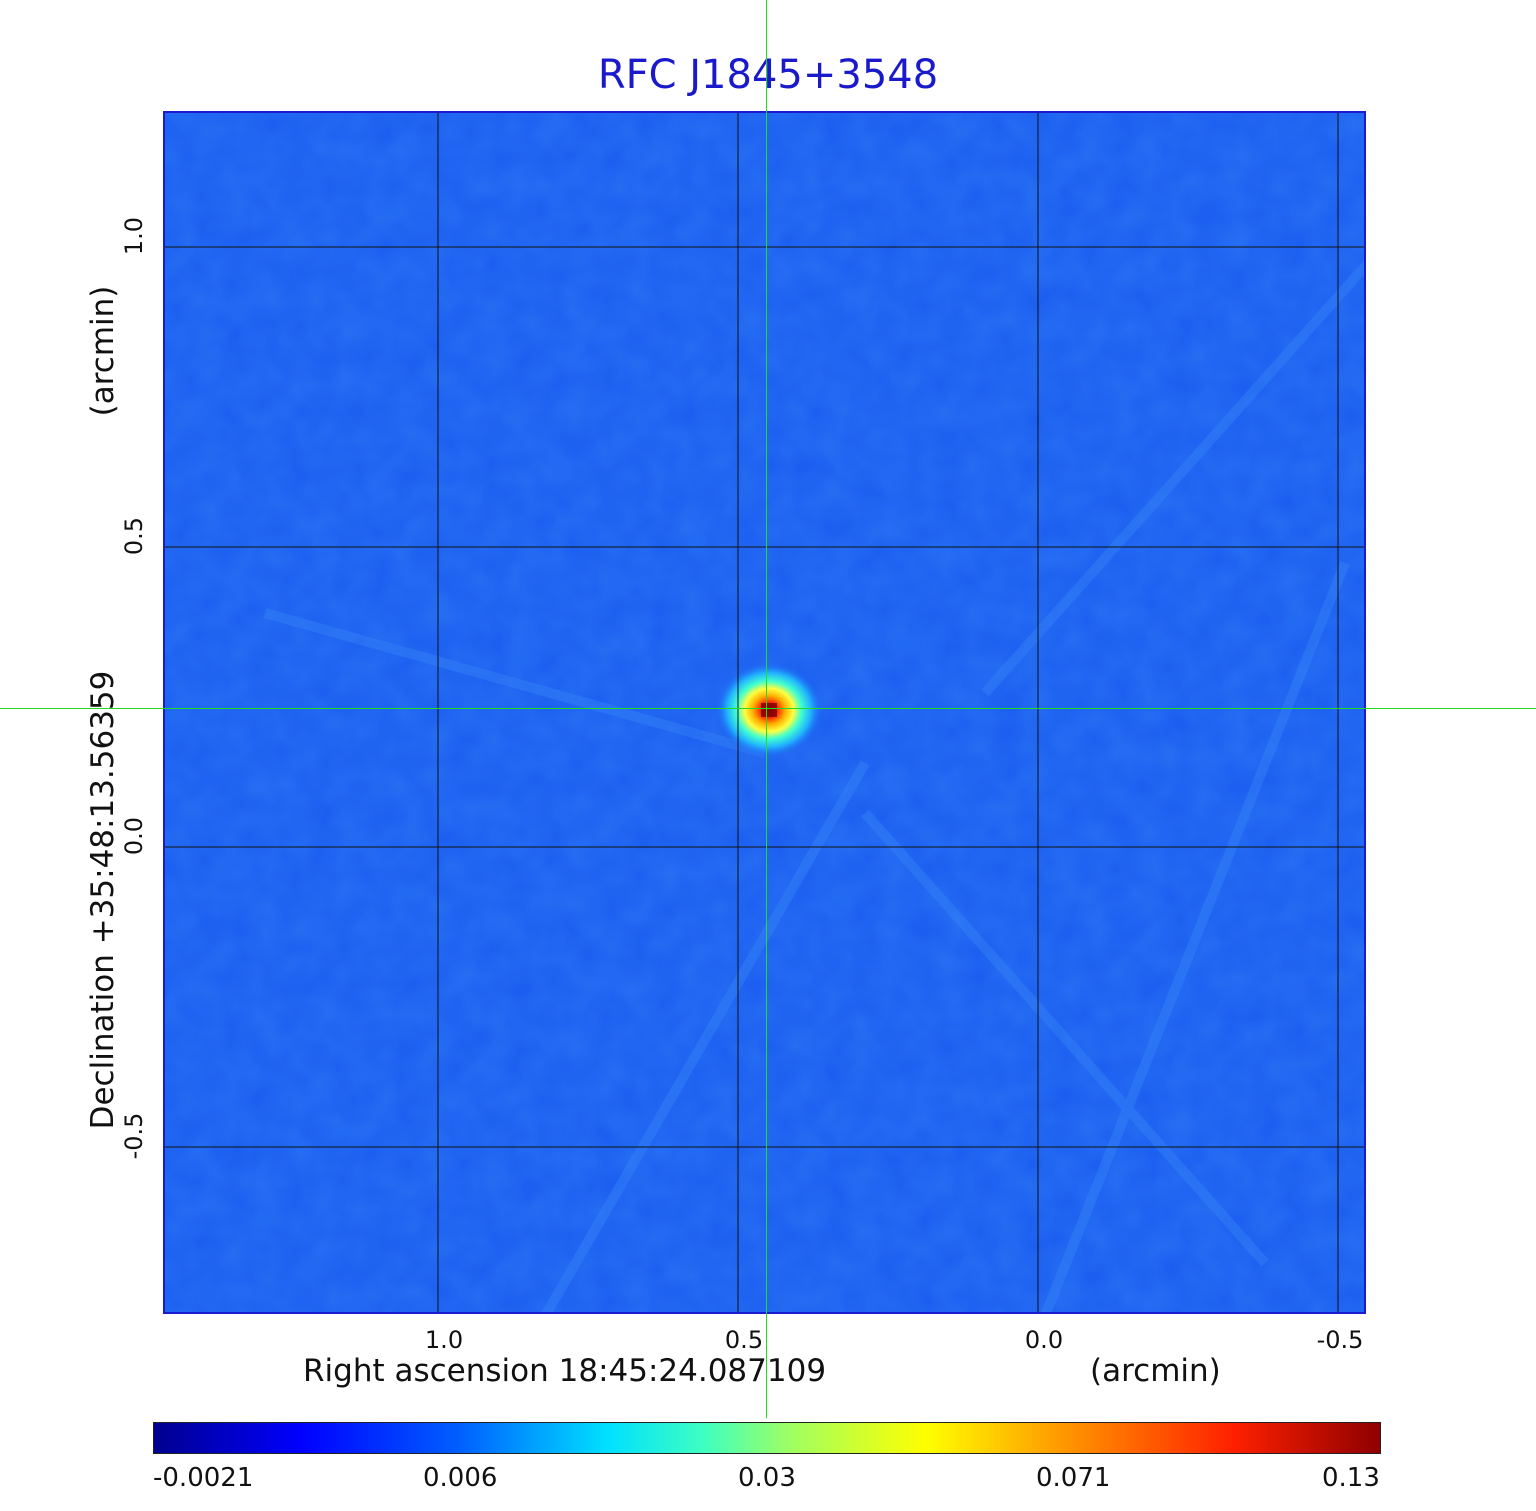 This screenshot has height=1511, width=1536. Describe the element at coordinates (767, 1438) in the screenshot. I see `colorbar` at that location.